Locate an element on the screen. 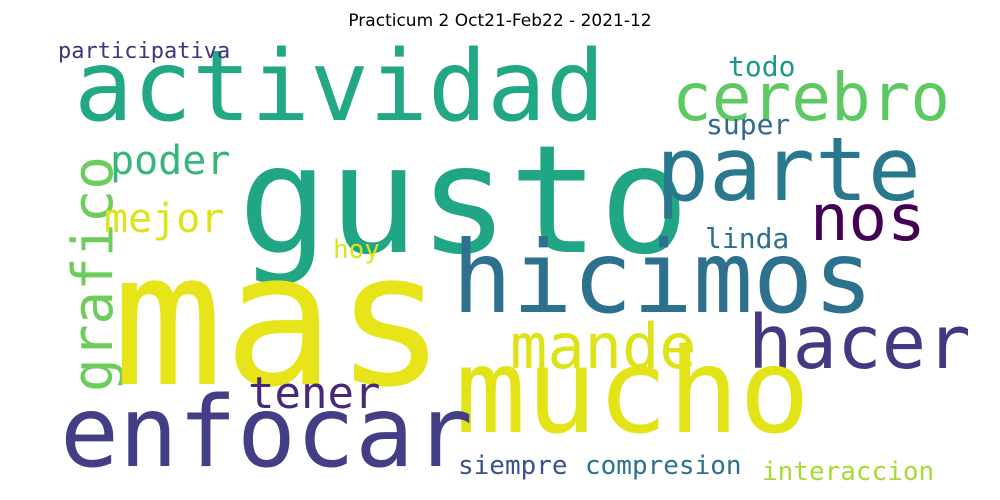 This screenshot has width=1000, height=500. word-hoy: hoy is located at coordinates (356, 250).